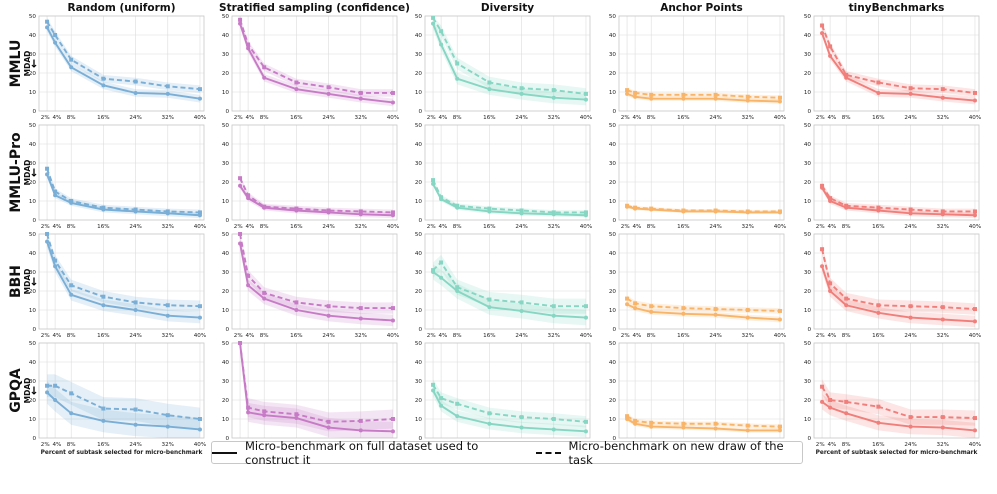  Describe the element at coordinates (16, 64) in the screenshot. I see `row-title: MMLU` at that location.